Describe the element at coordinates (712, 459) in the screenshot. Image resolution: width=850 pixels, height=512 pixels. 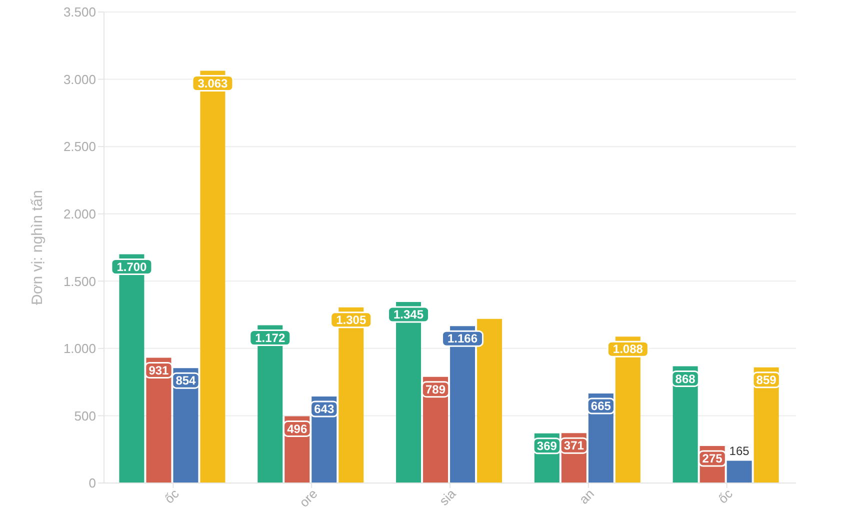
I see `data-label: 275` at that location.